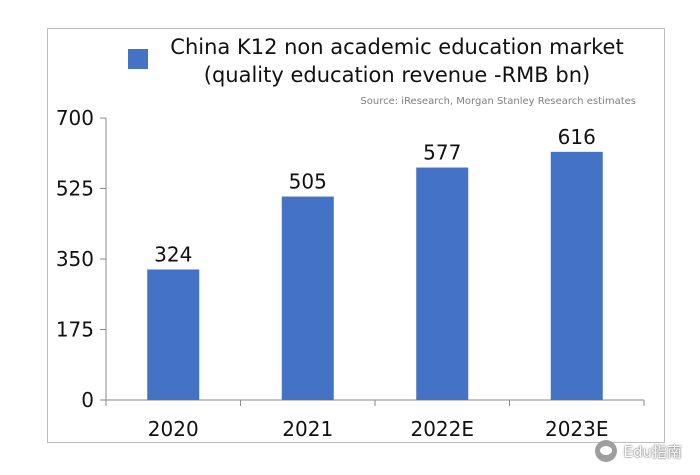 Image resolution: width=700 pixels, height=475 pixels. I want to click on y-tick-label: 350, so click(75, 259).